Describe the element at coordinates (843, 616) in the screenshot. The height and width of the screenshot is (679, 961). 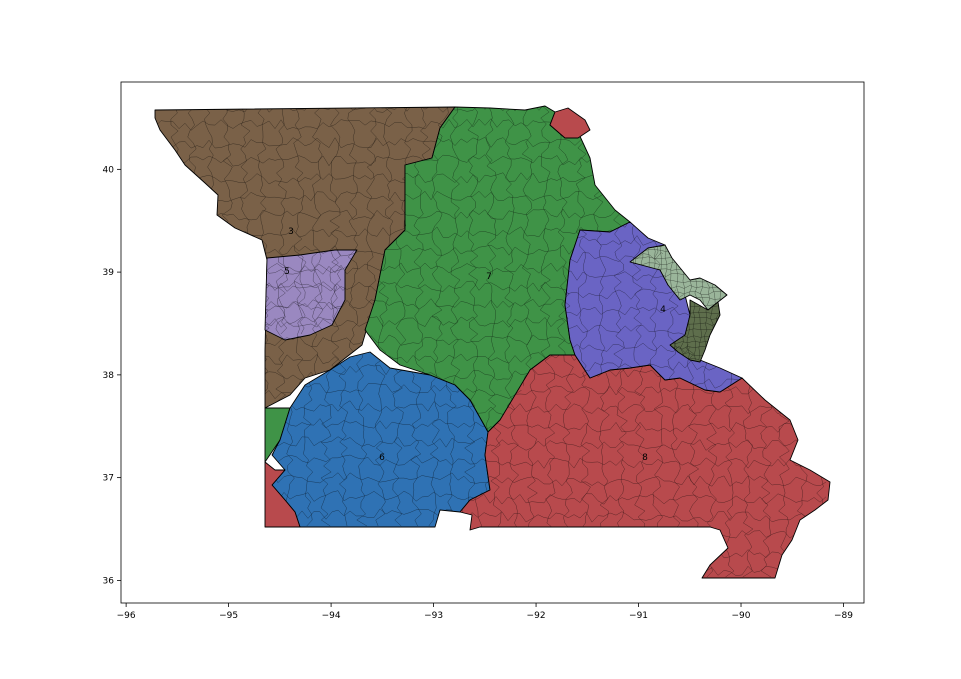
I see `x-tick-label: −89` at that location.